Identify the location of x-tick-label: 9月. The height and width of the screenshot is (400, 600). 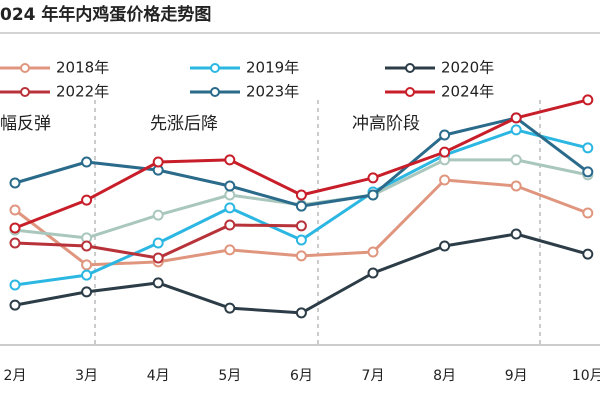
(516, 376).